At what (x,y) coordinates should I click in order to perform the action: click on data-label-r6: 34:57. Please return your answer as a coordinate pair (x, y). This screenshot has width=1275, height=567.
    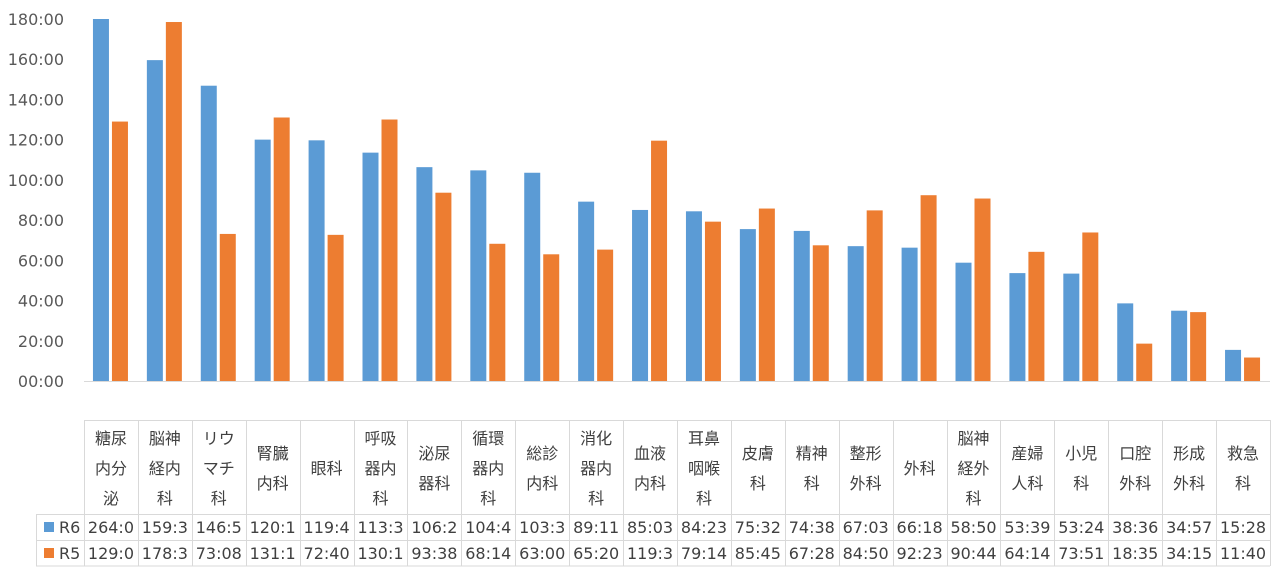
    Looking at the image, I should click on (1189, 527).